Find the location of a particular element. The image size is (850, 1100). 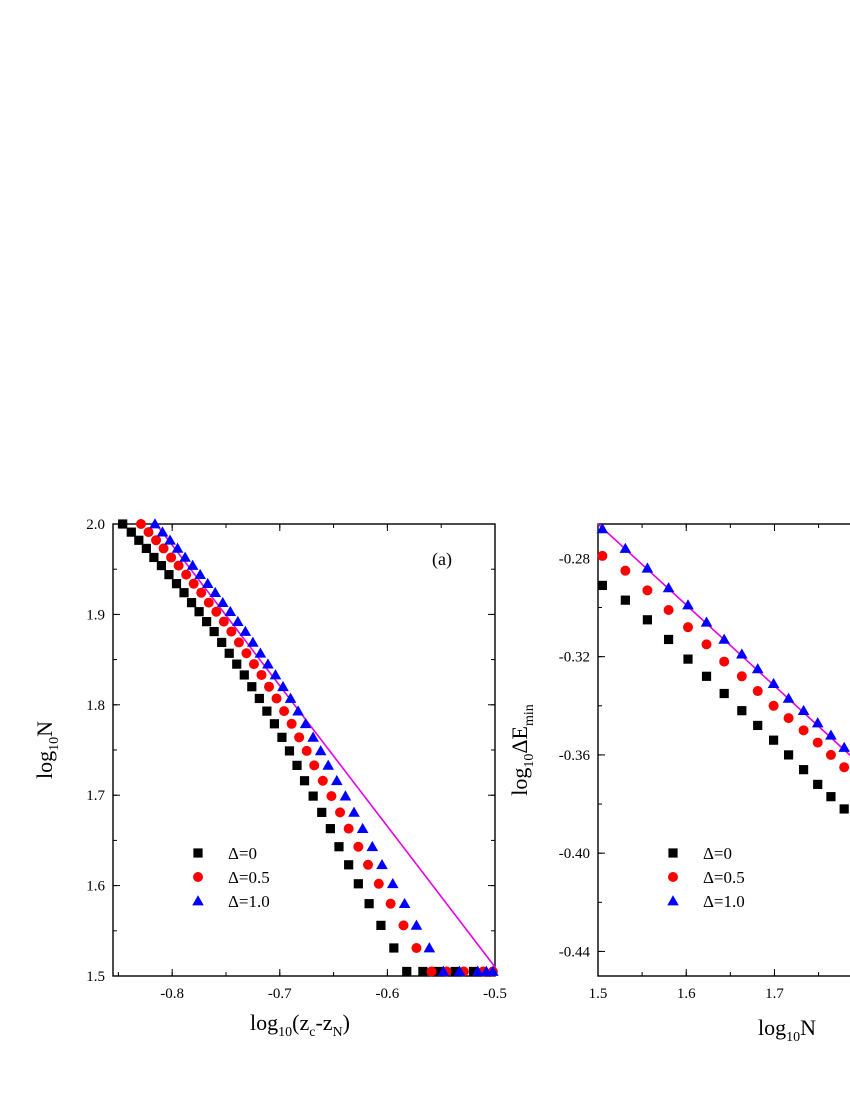

right-legend: Δ=0 Δ=0.5 Δ=1.0 is located at coordinates (706, 877).